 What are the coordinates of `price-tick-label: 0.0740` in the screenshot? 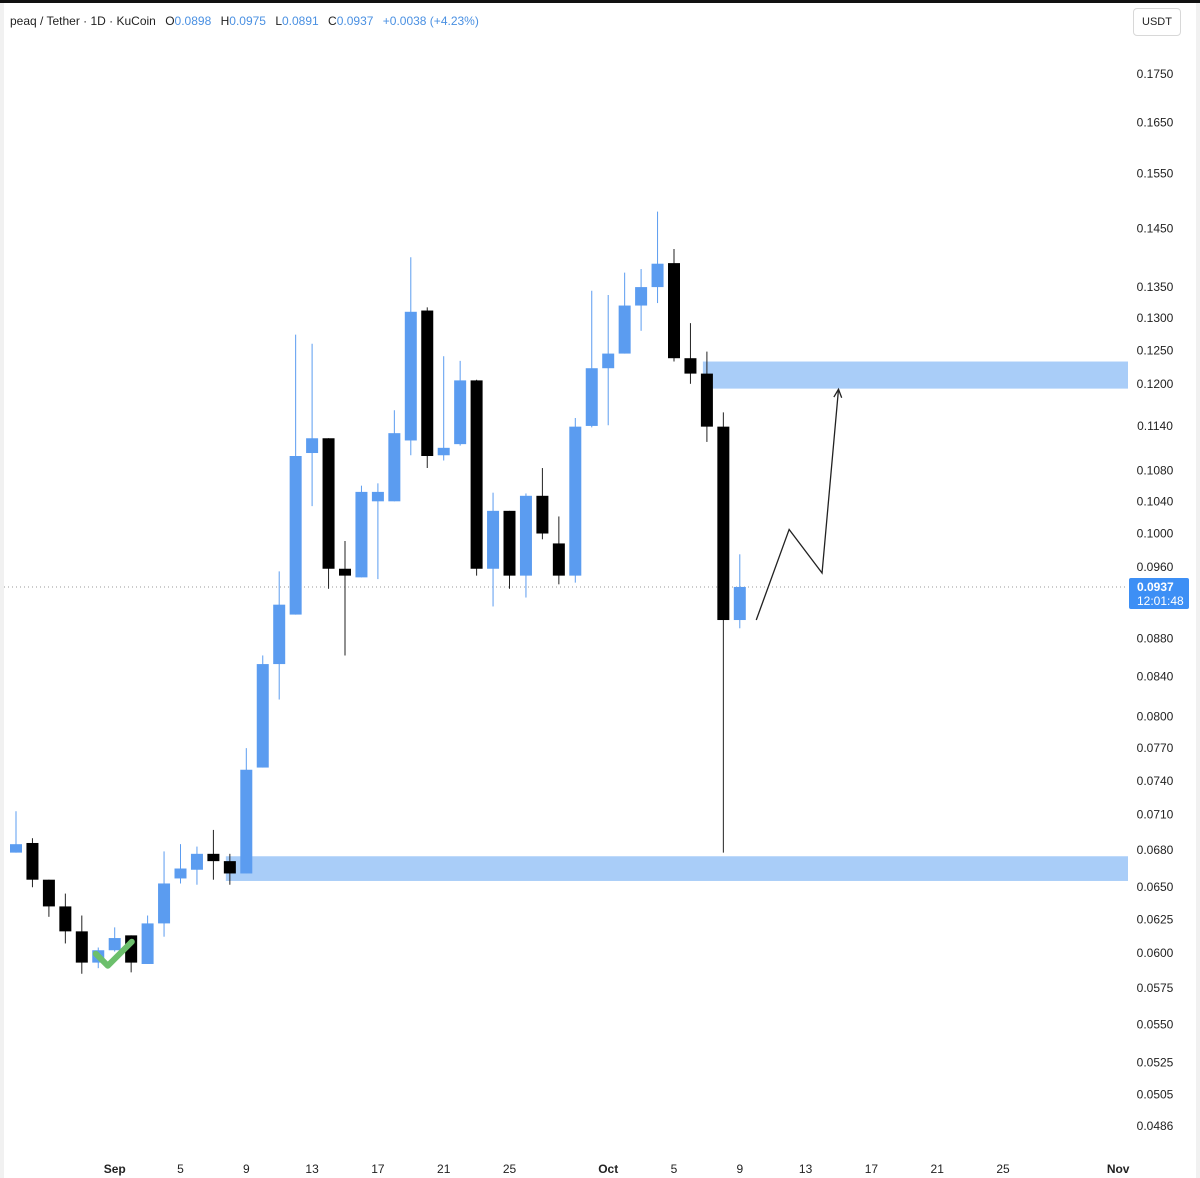 It's located at (1155, 781).